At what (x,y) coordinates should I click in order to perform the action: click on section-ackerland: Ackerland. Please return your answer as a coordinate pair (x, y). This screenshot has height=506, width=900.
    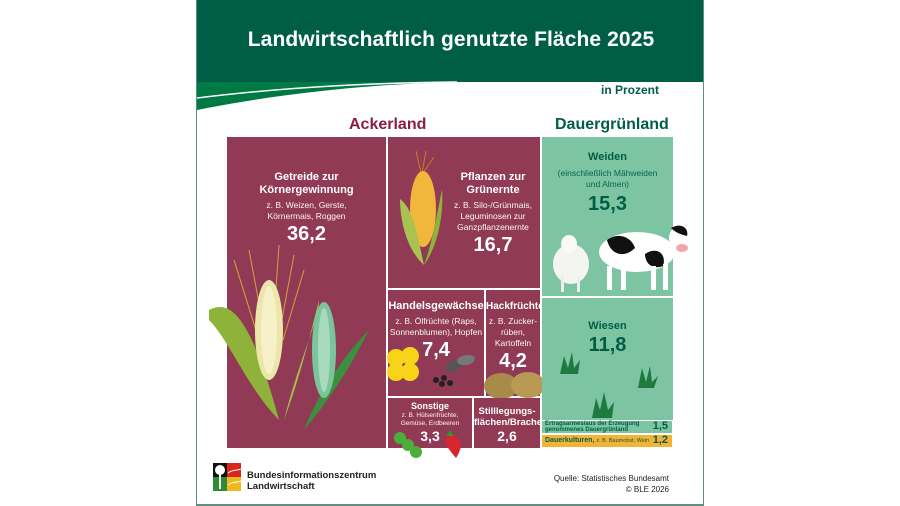
    Looking at the image, I should click on (388, 124).